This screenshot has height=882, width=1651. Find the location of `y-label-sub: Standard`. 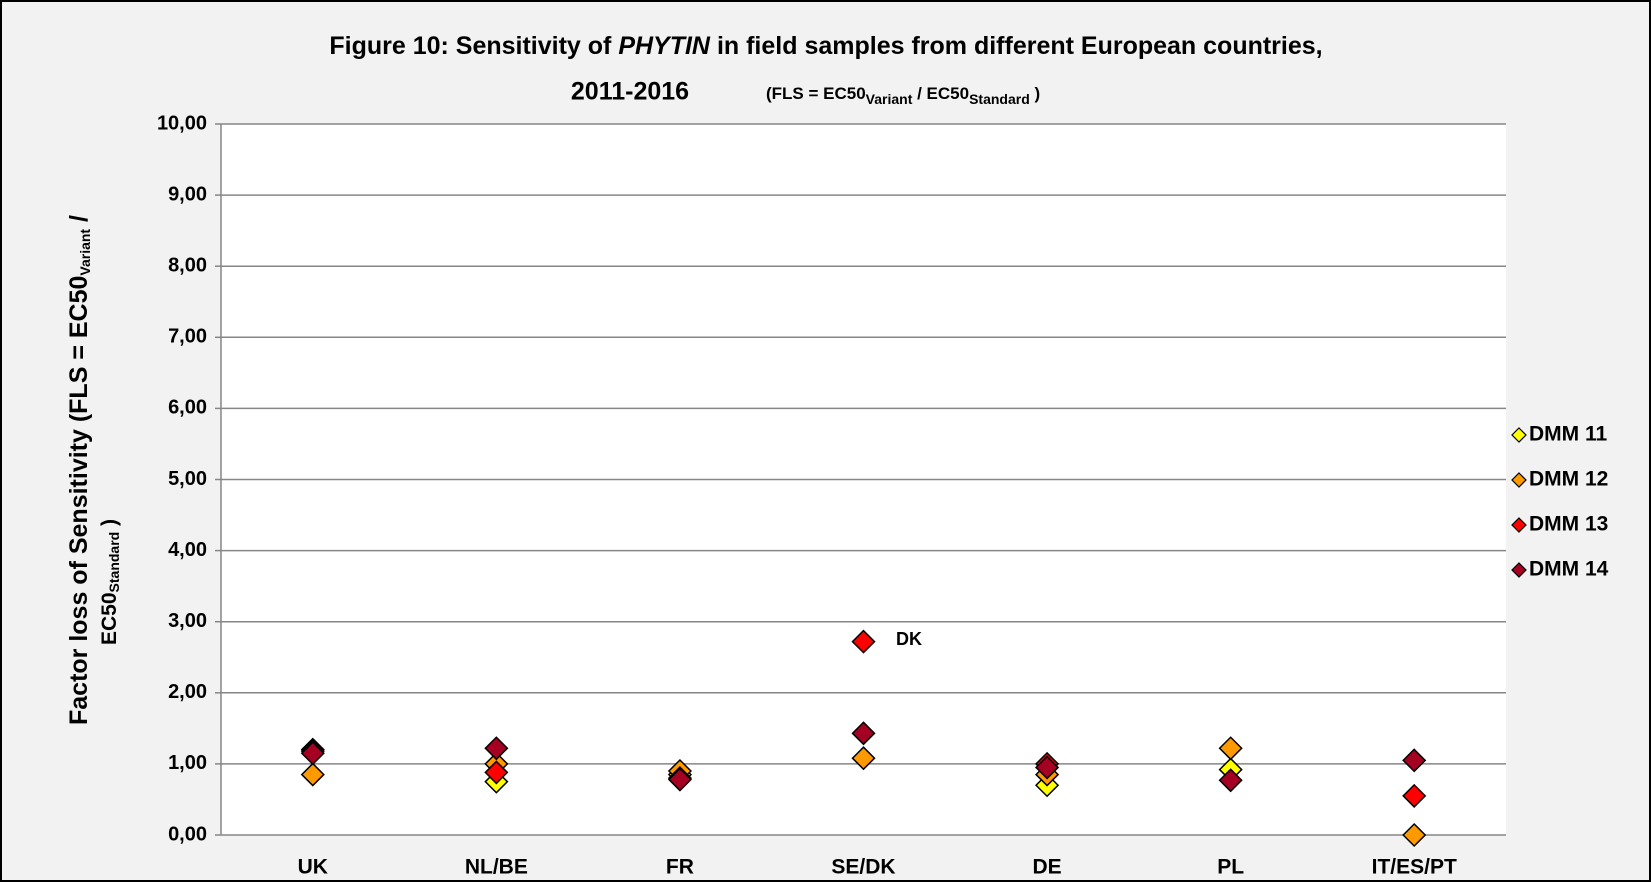

y-label-sub: Standard is located at coordinates (114, 562).